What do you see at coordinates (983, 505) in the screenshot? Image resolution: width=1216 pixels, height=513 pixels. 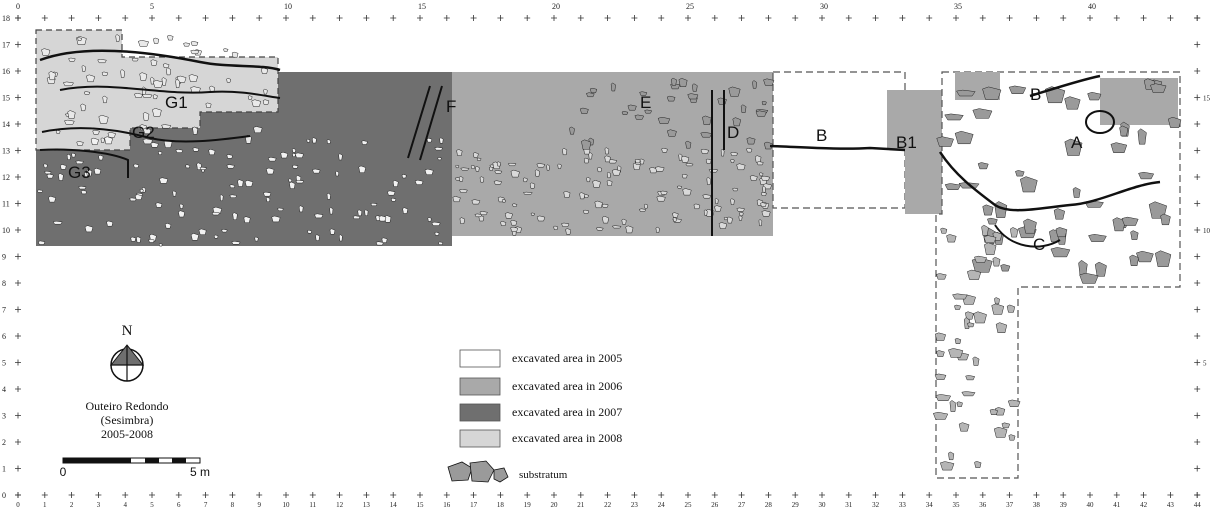 I see `axis-bottom-label: 36` at bounding box center [983, 505].